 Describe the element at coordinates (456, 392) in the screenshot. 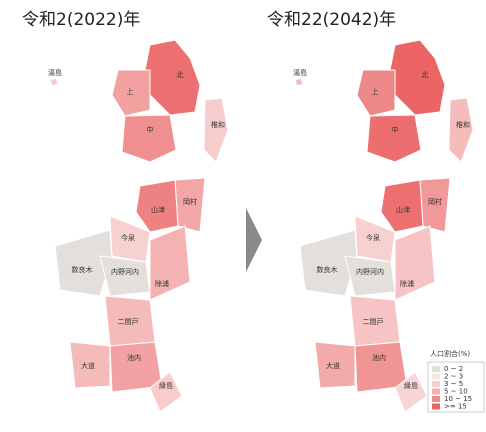

I see `legend-label: 5 ~ 10` at that location.